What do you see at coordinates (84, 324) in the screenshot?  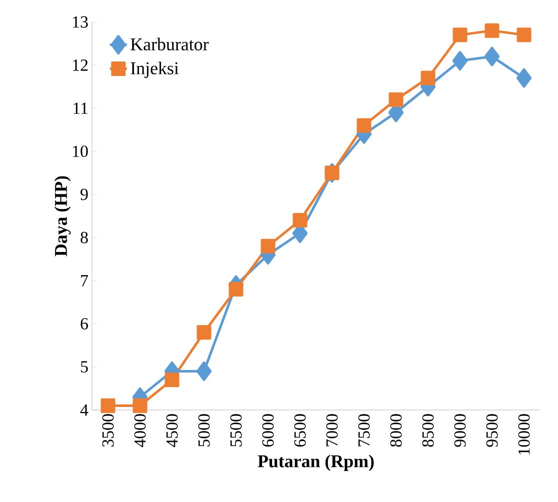 I see `y-tick-label: 6` at bounding box center [84, 324].